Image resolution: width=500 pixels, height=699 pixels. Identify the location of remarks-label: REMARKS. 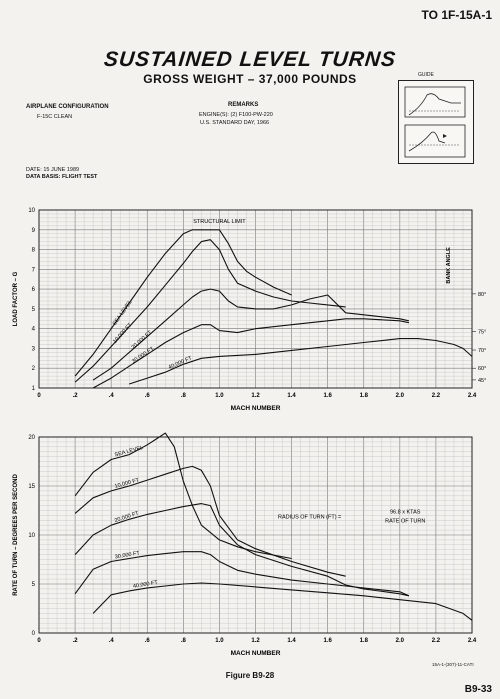
(243, 105).